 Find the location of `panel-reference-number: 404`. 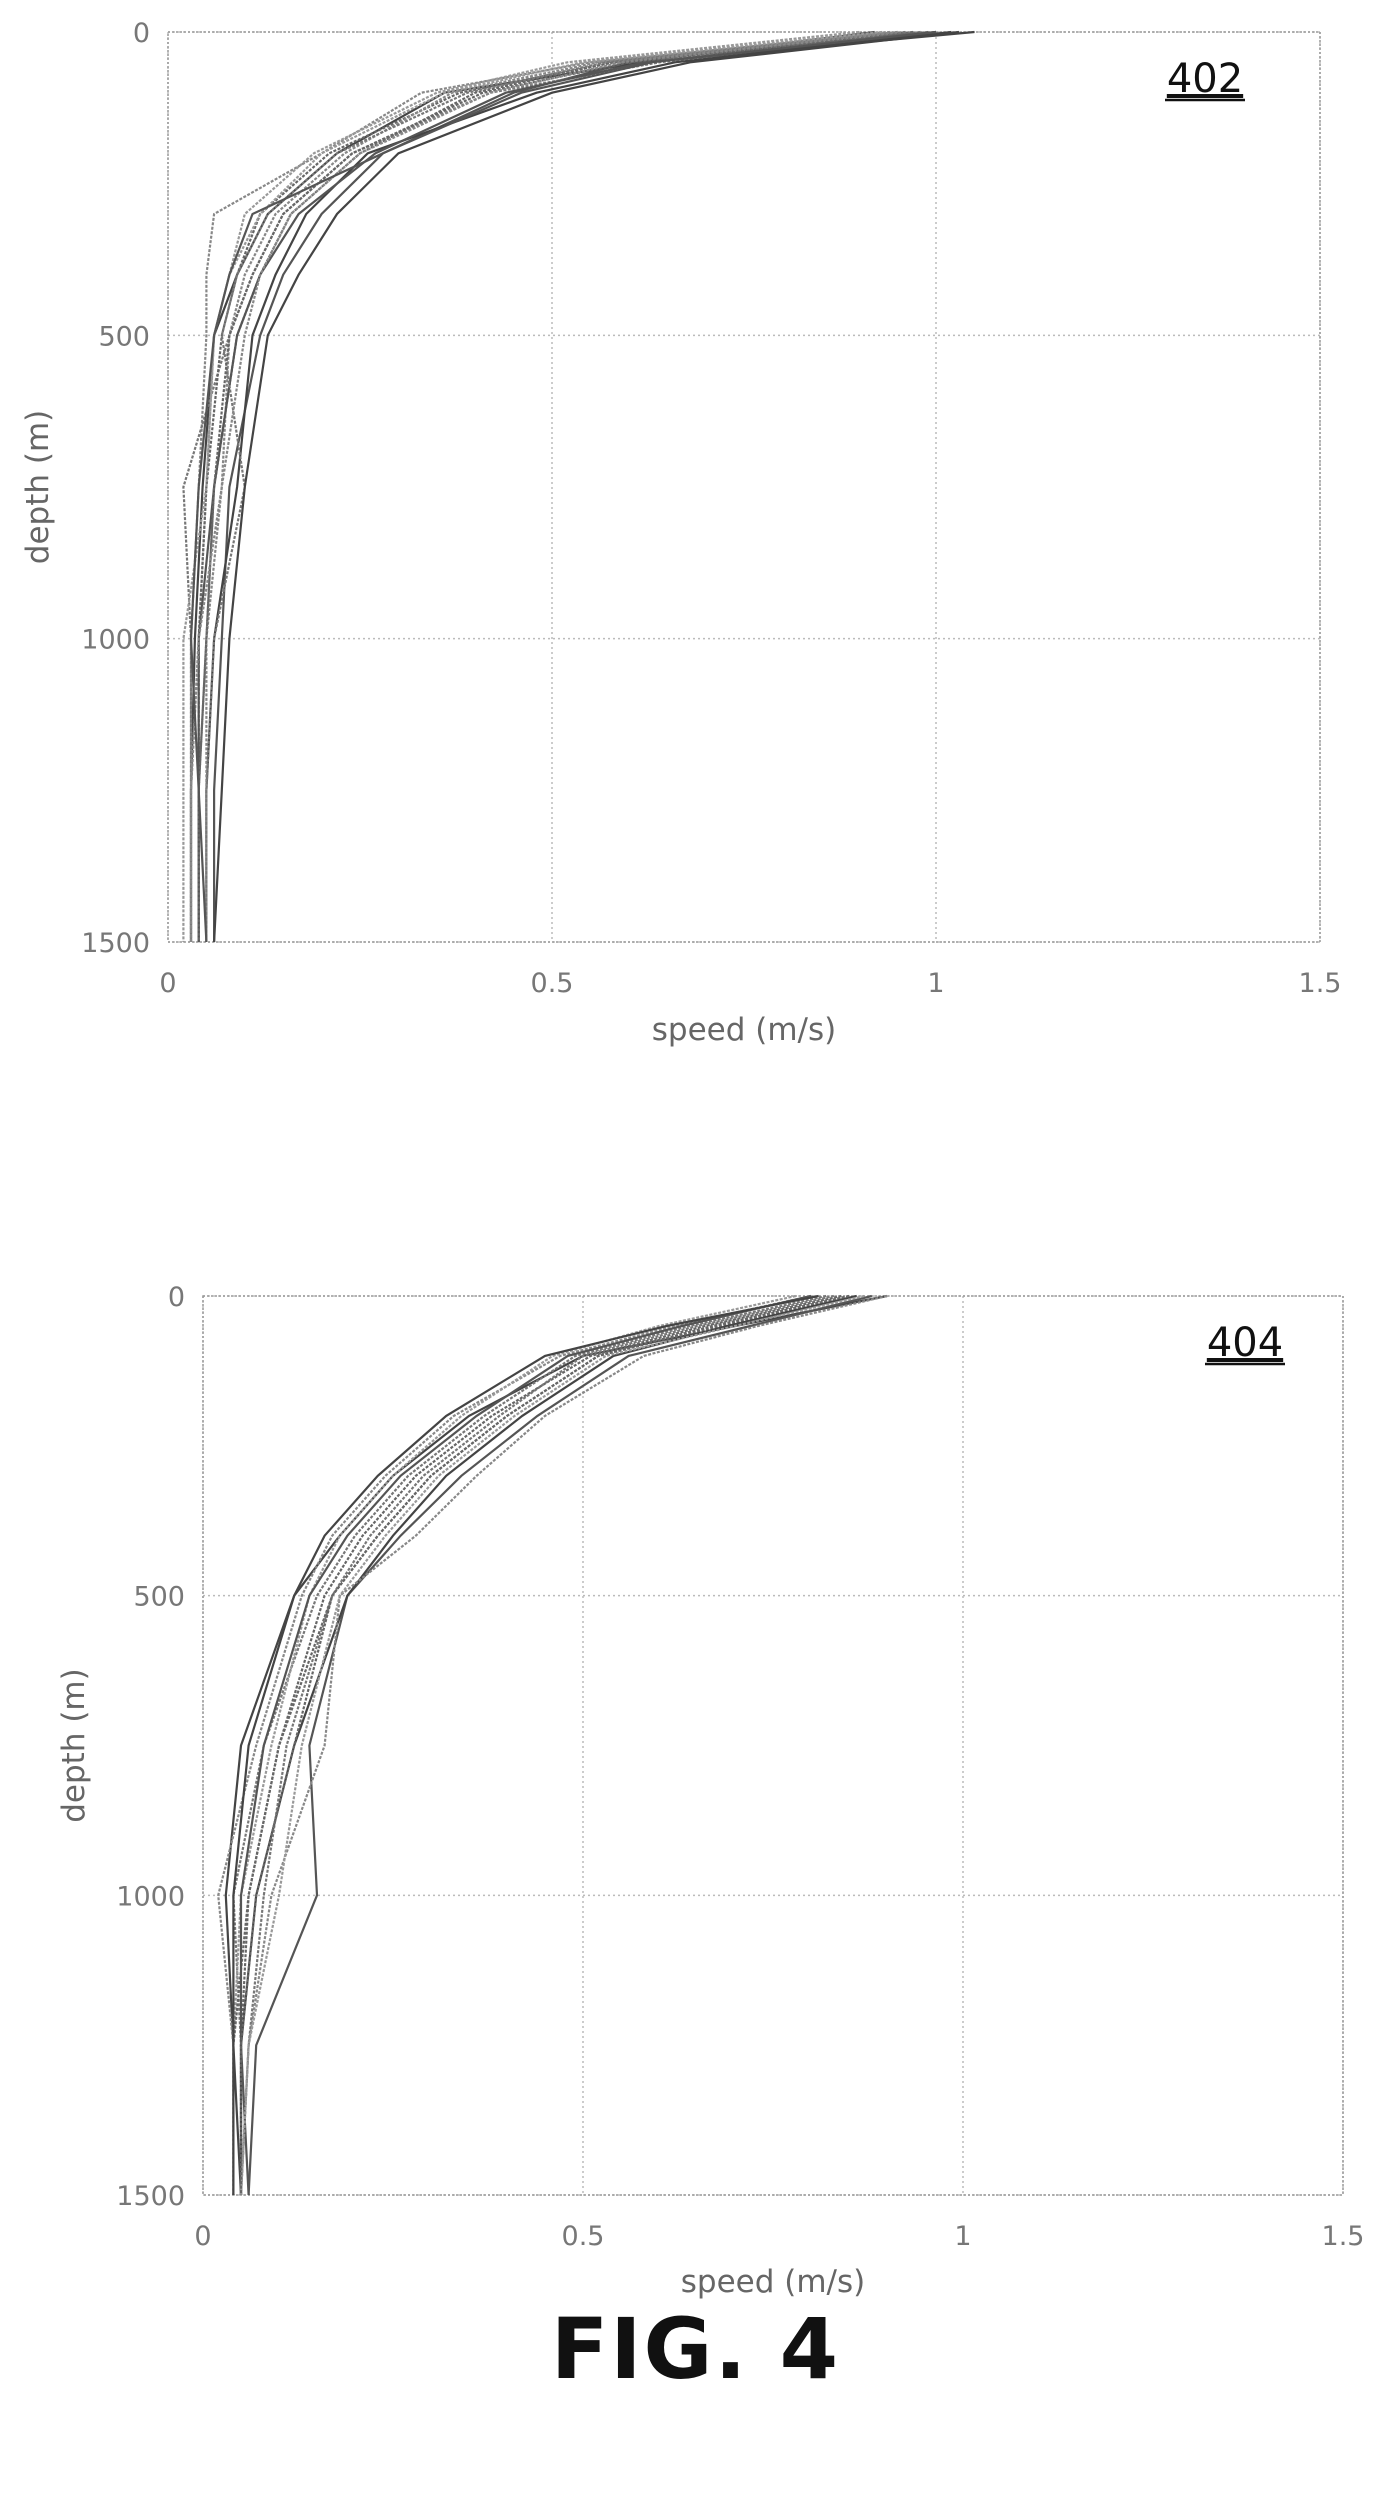

panel-reference-number: 404 is located at coordinates (1245, 1343).